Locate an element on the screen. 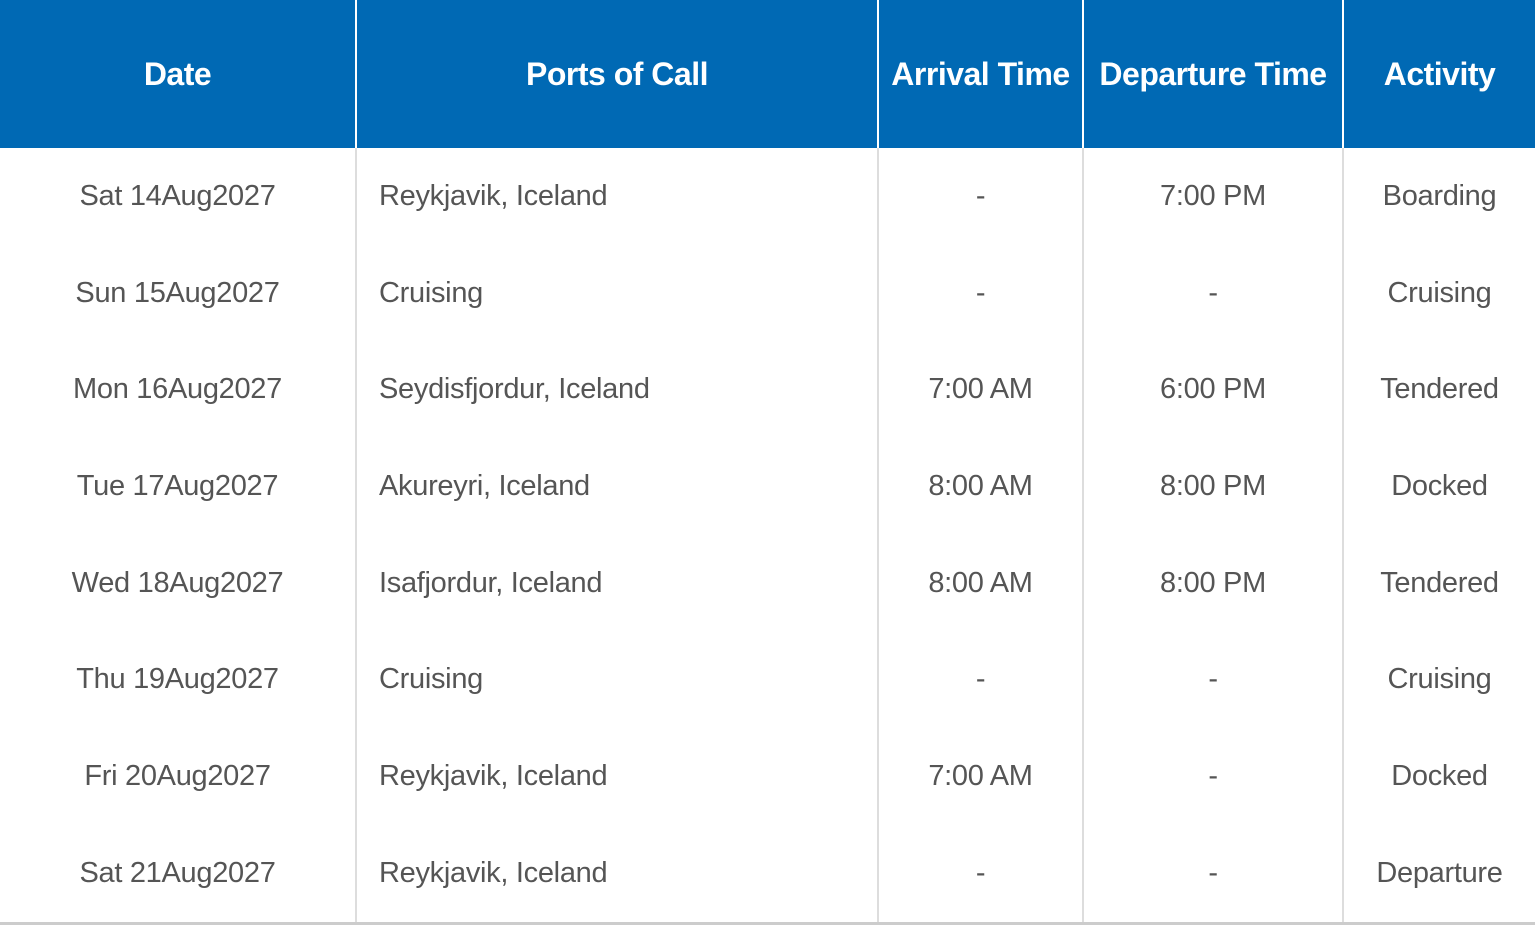  activity-cell: Boarding is located at coordinates (1438, 196).